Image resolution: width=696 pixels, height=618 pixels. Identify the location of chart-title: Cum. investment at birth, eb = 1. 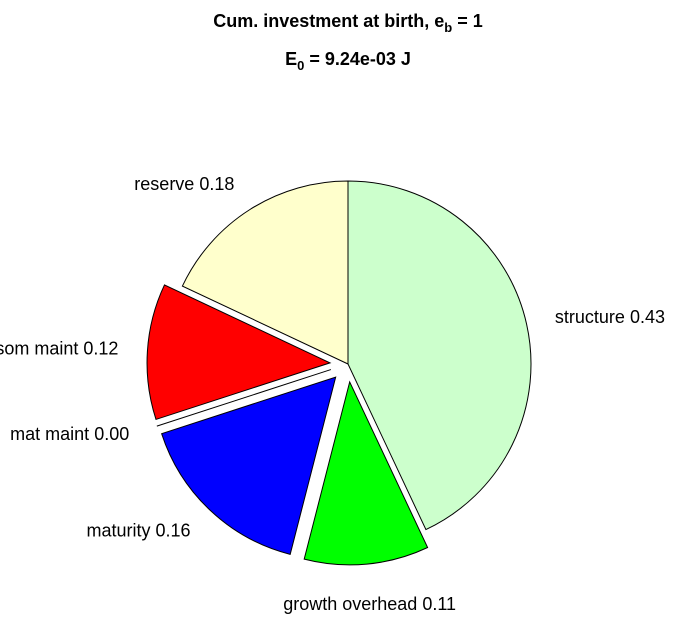
(348, 23).